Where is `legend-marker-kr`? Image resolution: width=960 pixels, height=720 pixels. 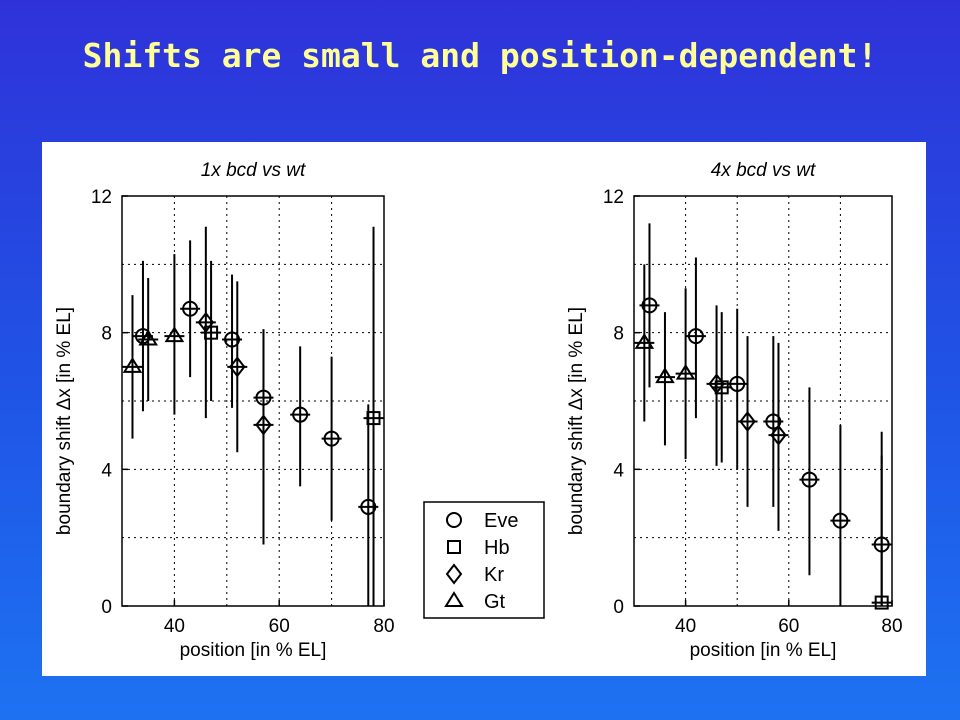 legend-marker-kr is located at coordinates (454, 574).